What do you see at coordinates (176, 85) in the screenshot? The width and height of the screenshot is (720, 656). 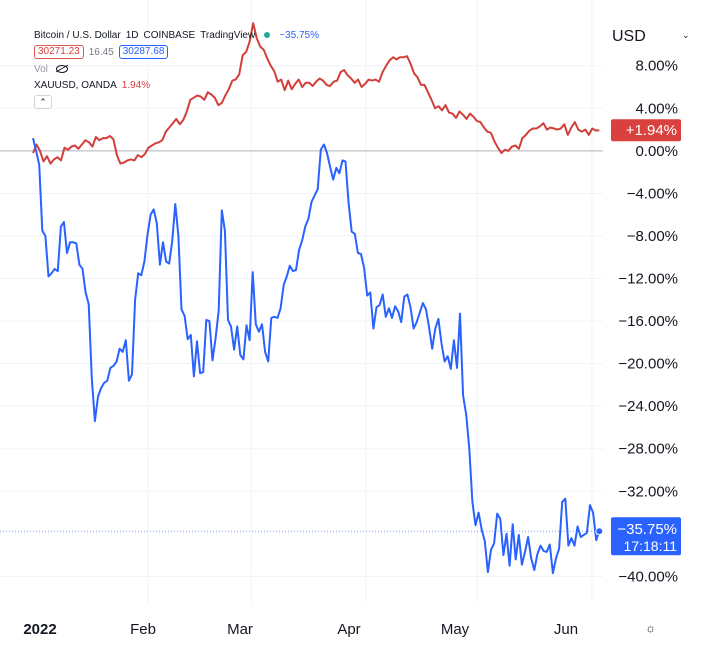 I see `compare-series-legend: XAUUSD, OANDA 1.94%` at bounding box center [176, 85].